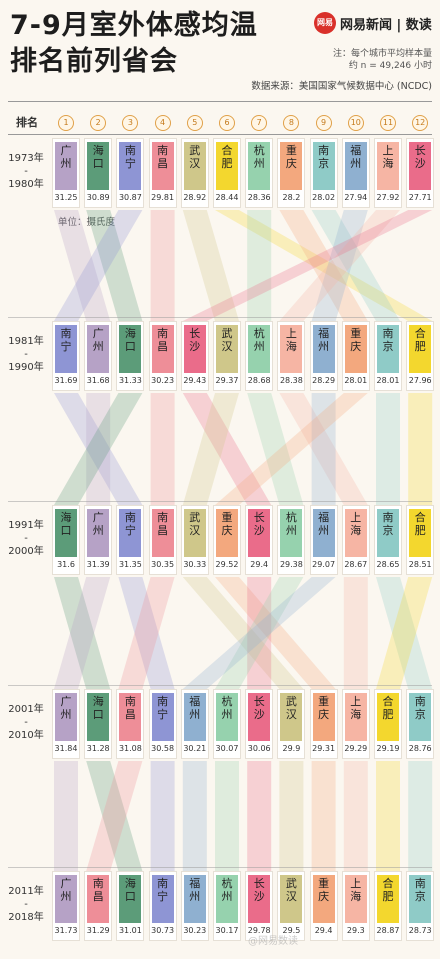 Image resolution: width=440 pixels, height=959 pixels. What do you see at coordinates (195, 197) in the screenshot?
I see `city-value: 28.92` at bounding box center [195, 197].